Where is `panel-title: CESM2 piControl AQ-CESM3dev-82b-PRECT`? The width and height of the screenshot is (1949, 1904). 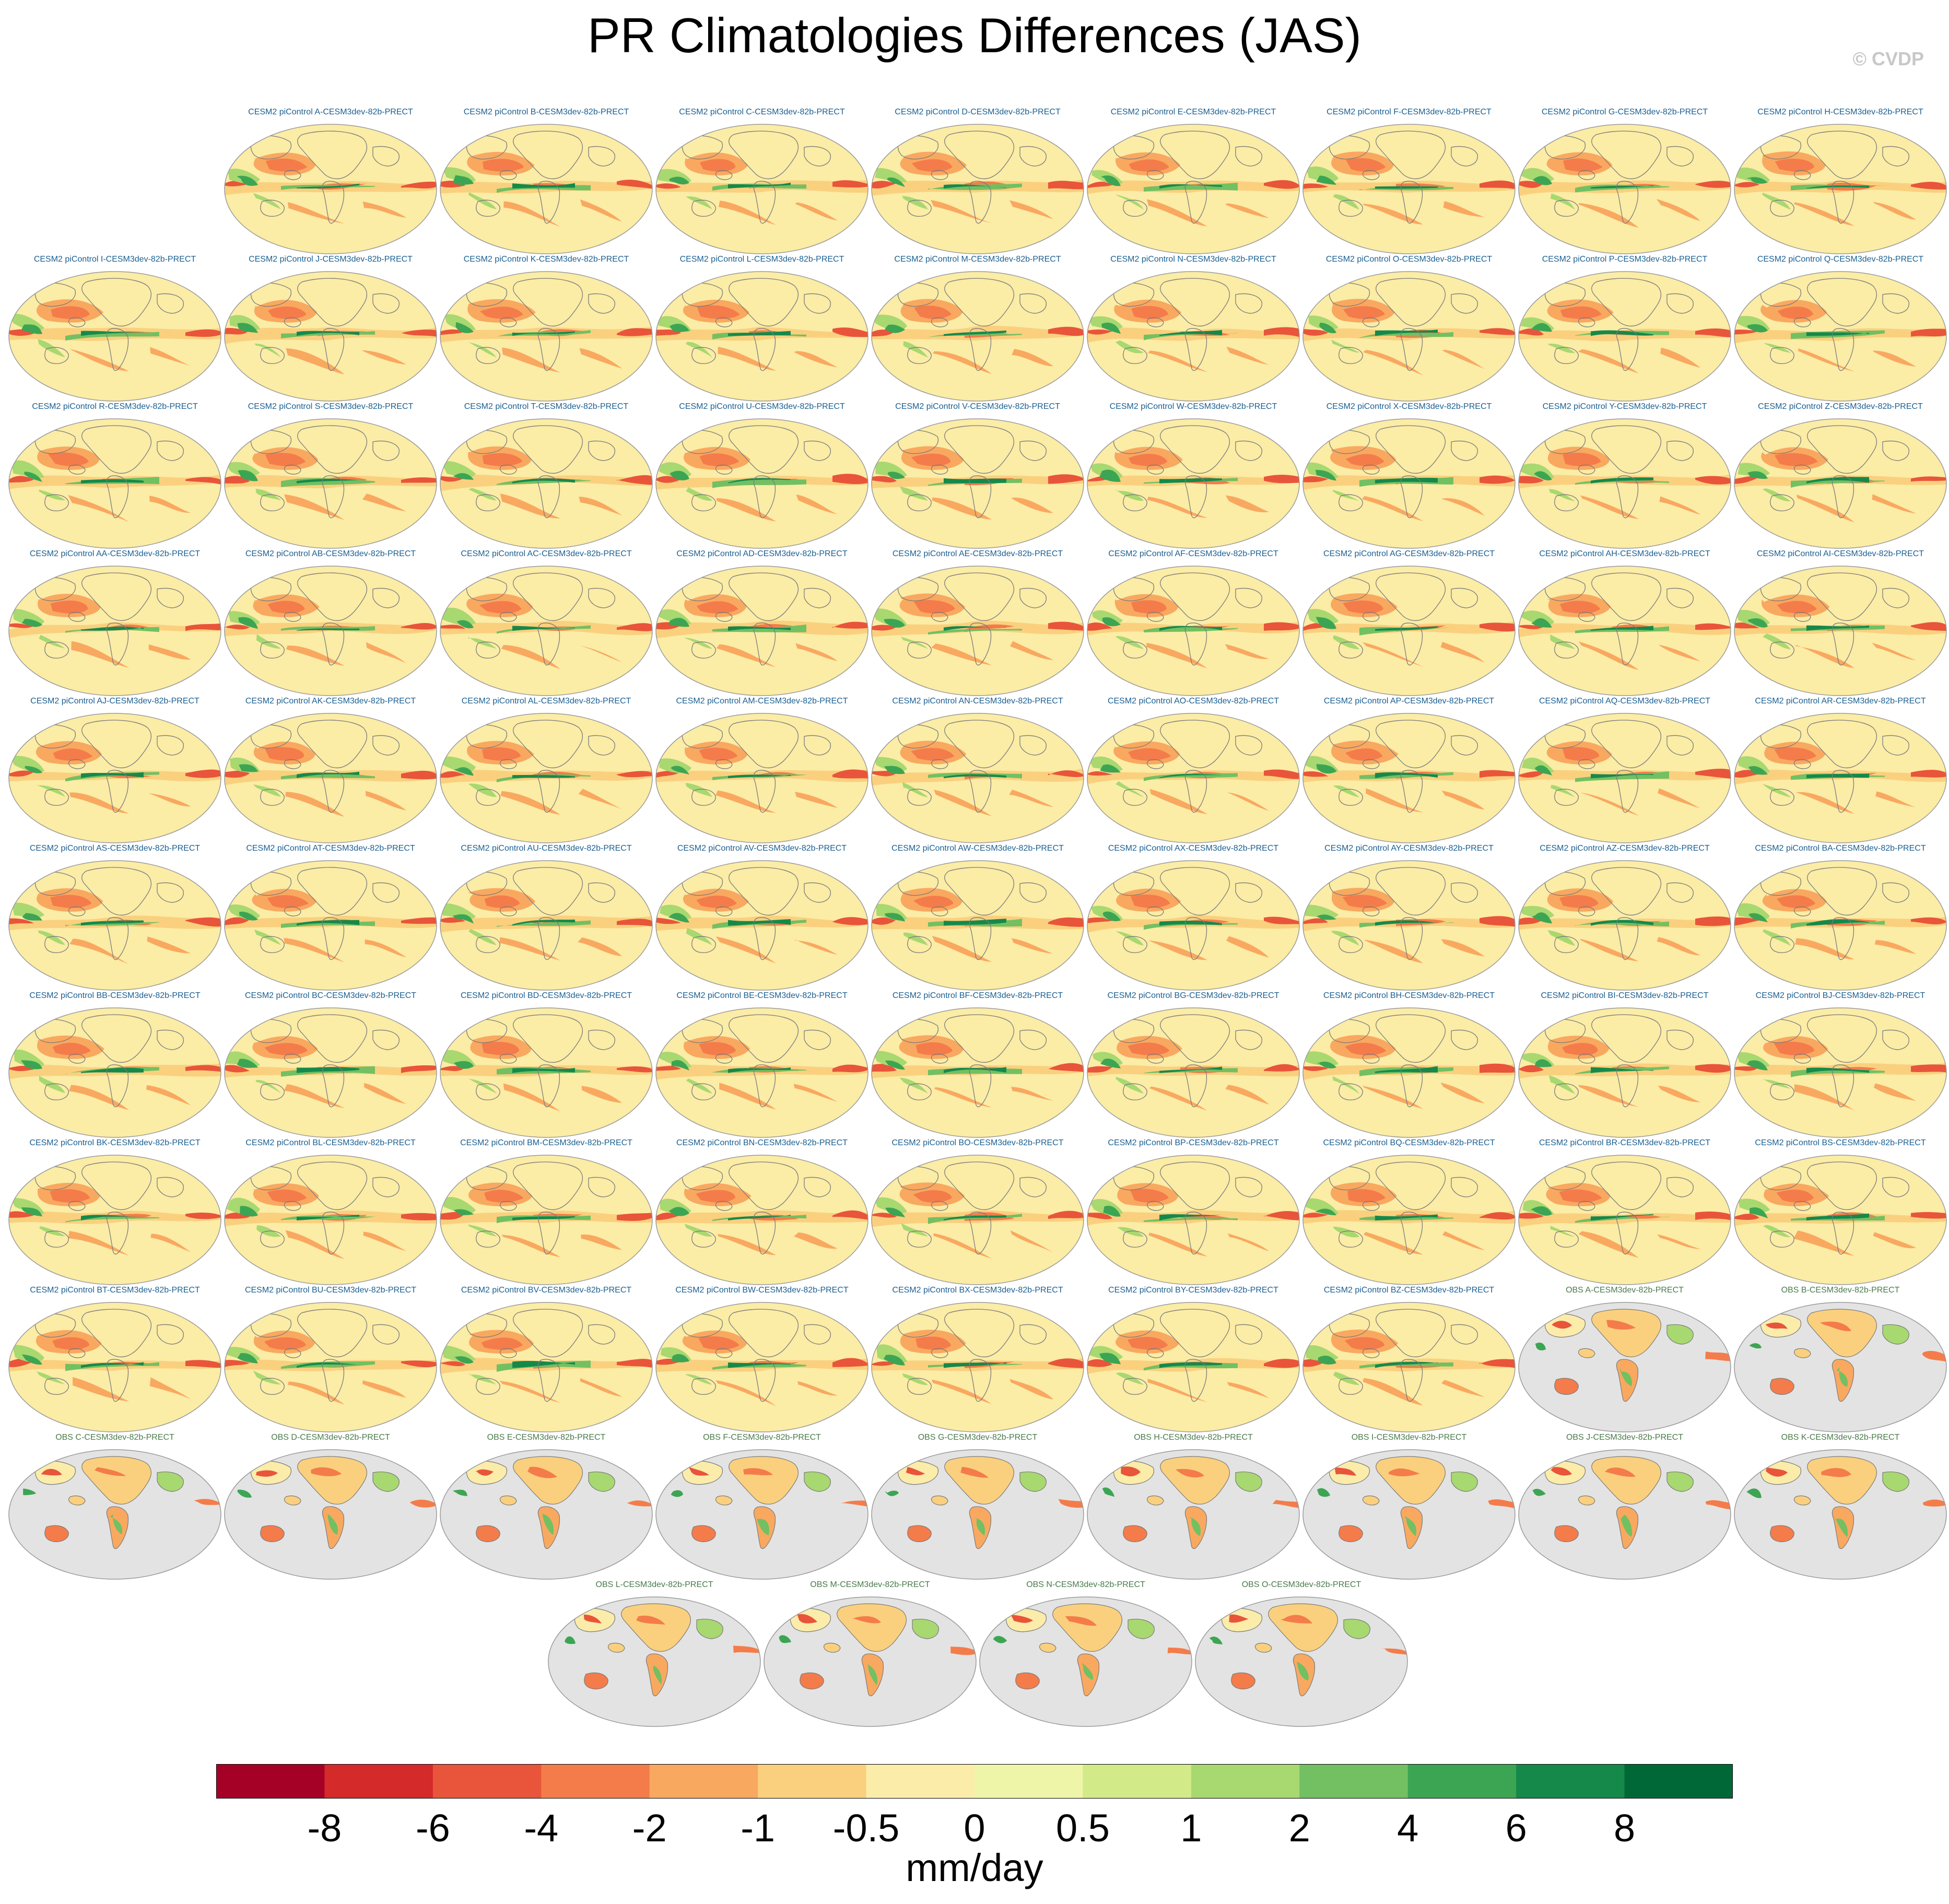 panel-title: CESM2 piControl AQ-CESM3dev-82b-PRECT is located at coordinates (1625, 701).